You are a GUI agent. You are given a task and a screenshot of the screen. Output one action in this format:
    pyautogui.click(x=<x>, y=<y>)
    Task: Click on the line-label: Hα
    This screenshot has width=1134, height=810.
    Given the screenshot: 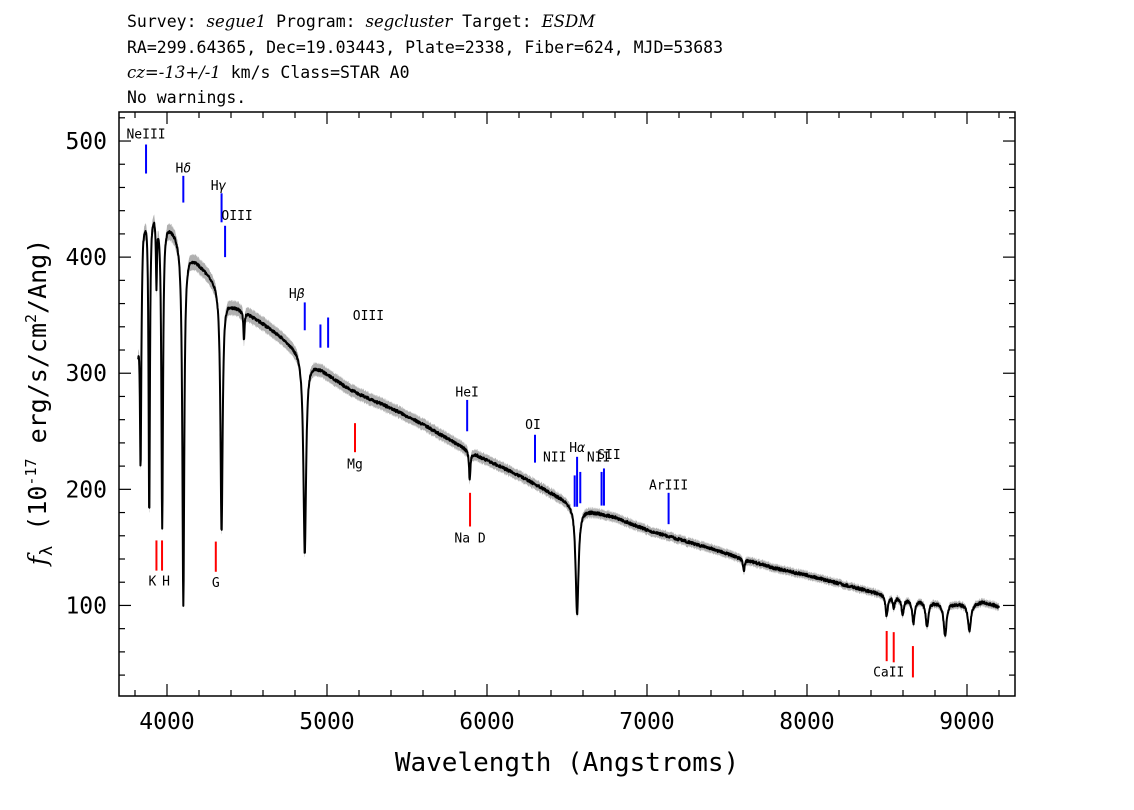 What is the action you would take?
    pyautogui.click(x=577, y=448)
    